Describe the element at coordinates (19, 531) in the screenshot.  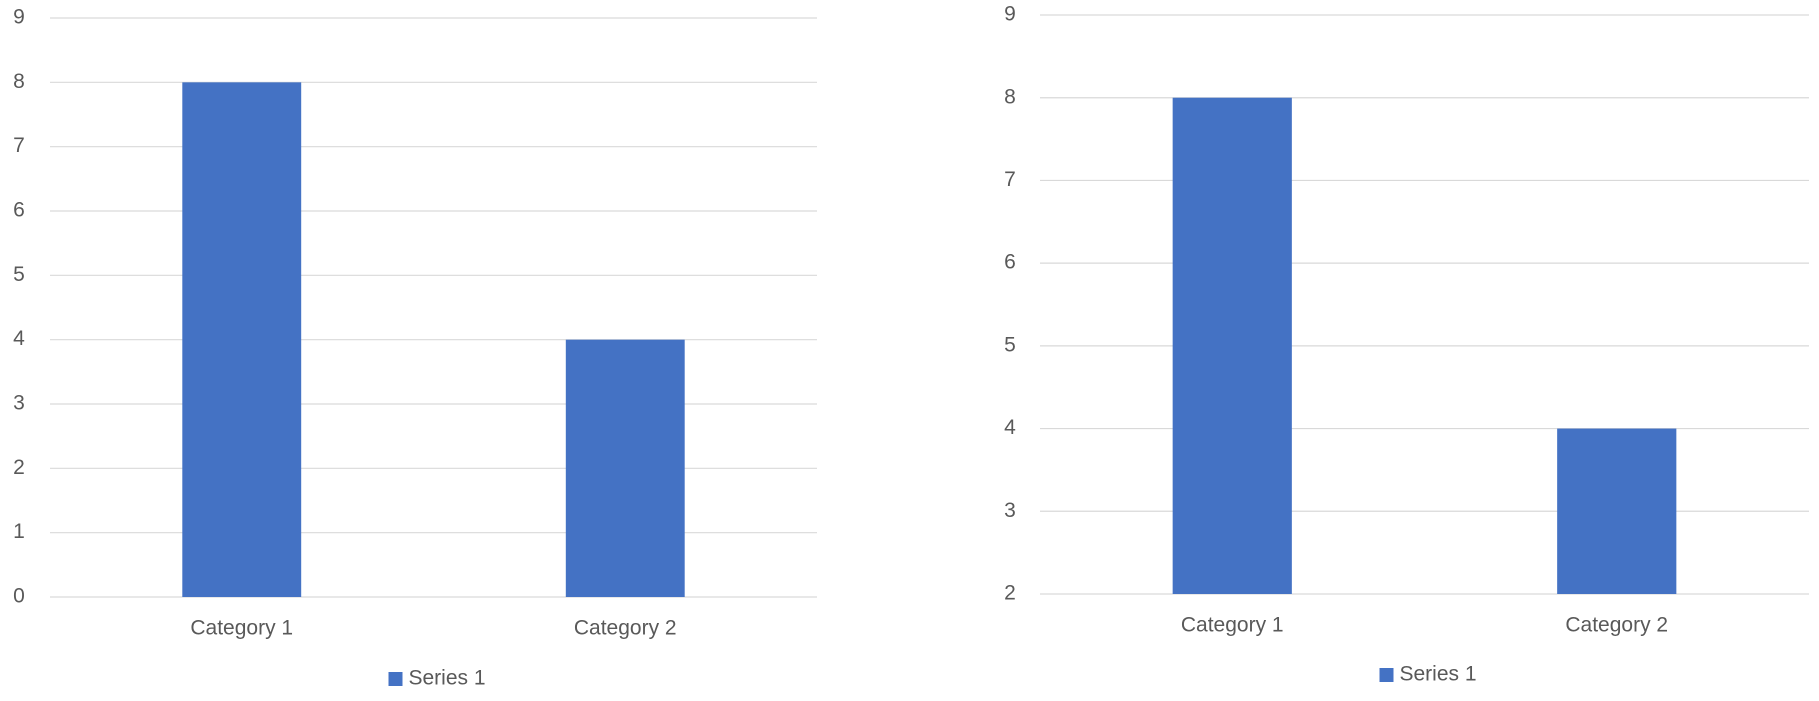
I see `y-tick-label: 1` at that location.